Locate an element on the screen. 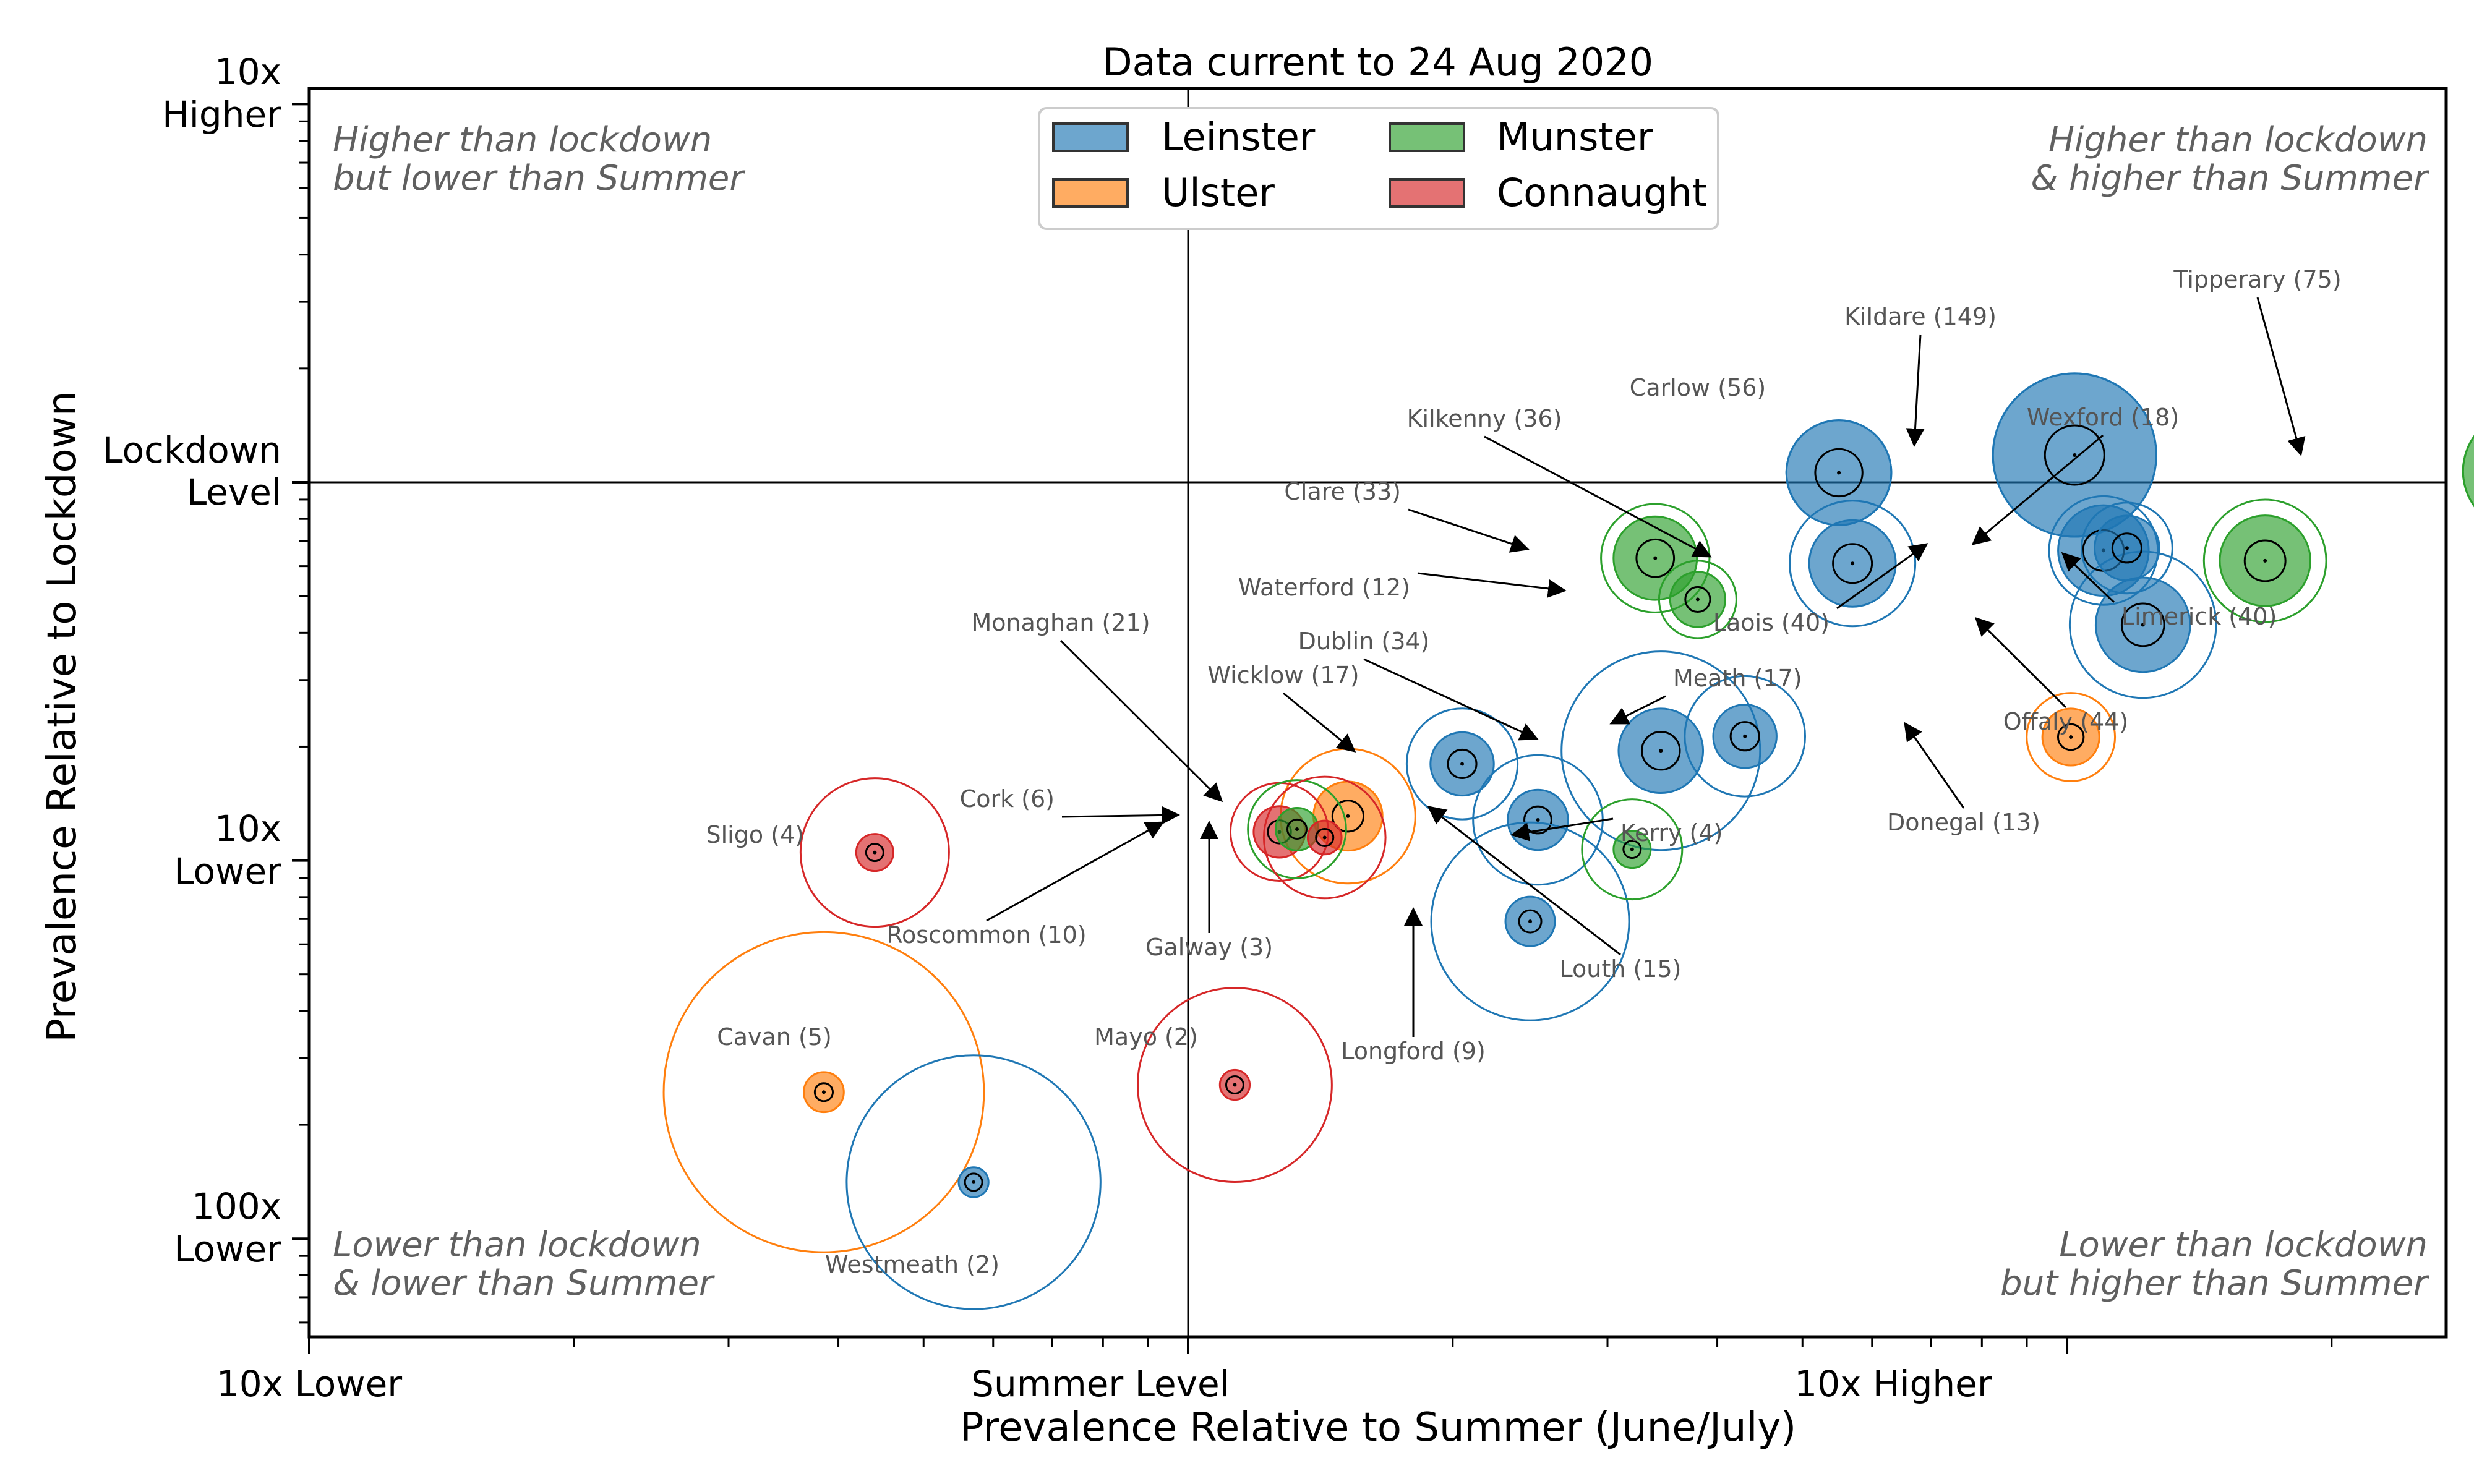  annotation-arrow-wicklow is located at coordinates (1320, 722).